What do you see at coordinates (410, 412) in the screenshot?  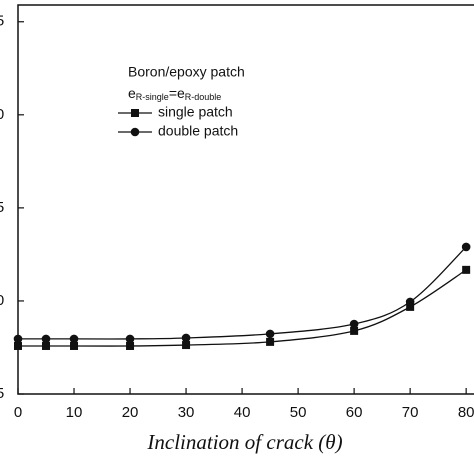 I see `x-tick-label: 70` at bounding box center [410, 412].